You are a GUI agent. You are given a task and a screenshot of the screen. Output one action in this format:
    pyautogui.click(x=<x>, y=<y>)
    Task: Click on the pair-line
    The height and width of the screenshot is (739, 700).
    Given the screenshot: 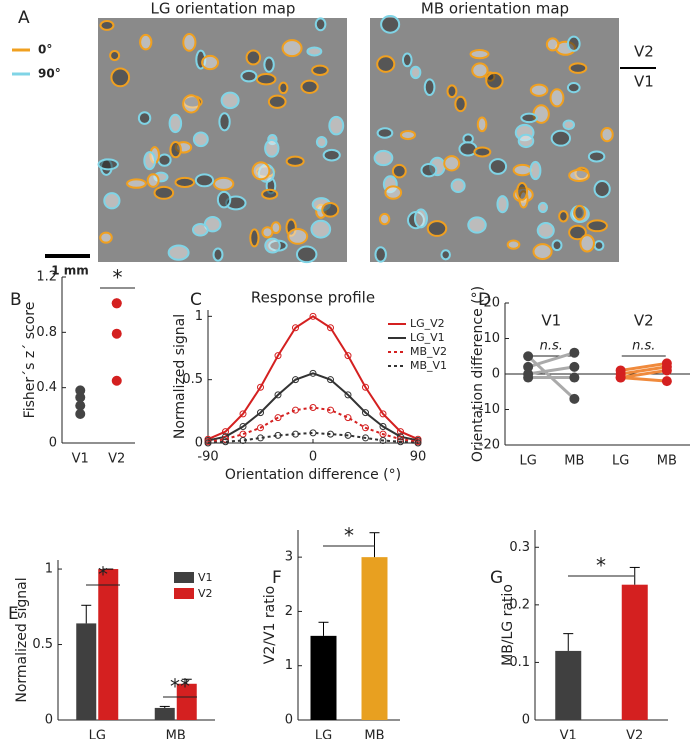 What is the action you would take?
    pyautogui.click(x=644, y=374)
    